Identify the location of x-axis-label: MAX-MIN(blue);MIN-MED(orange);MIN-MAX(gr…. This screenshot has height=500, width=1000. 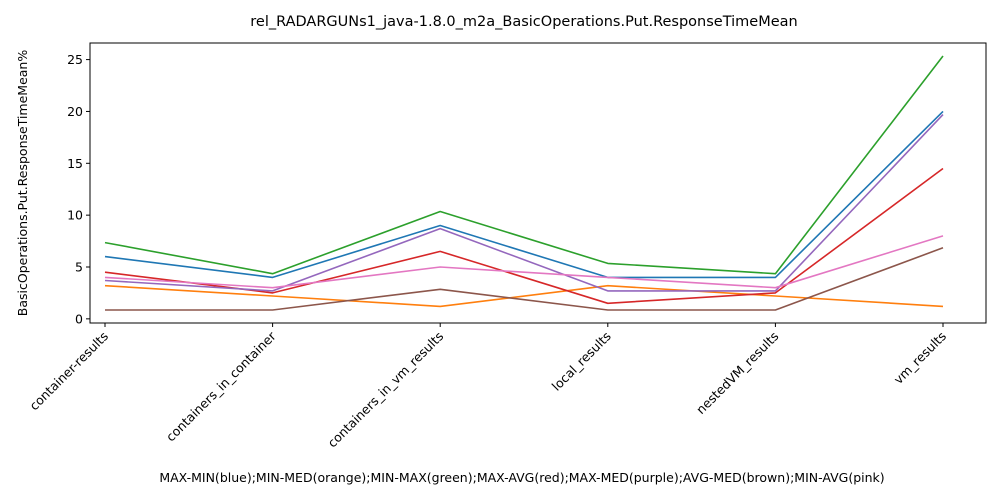
(521, 477).